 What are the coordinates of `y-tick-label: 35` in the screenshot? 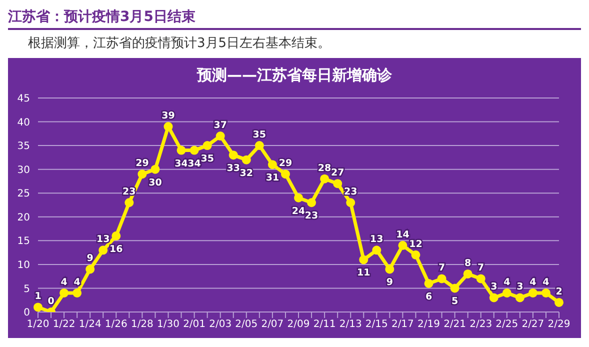 It's located at (23, 146).